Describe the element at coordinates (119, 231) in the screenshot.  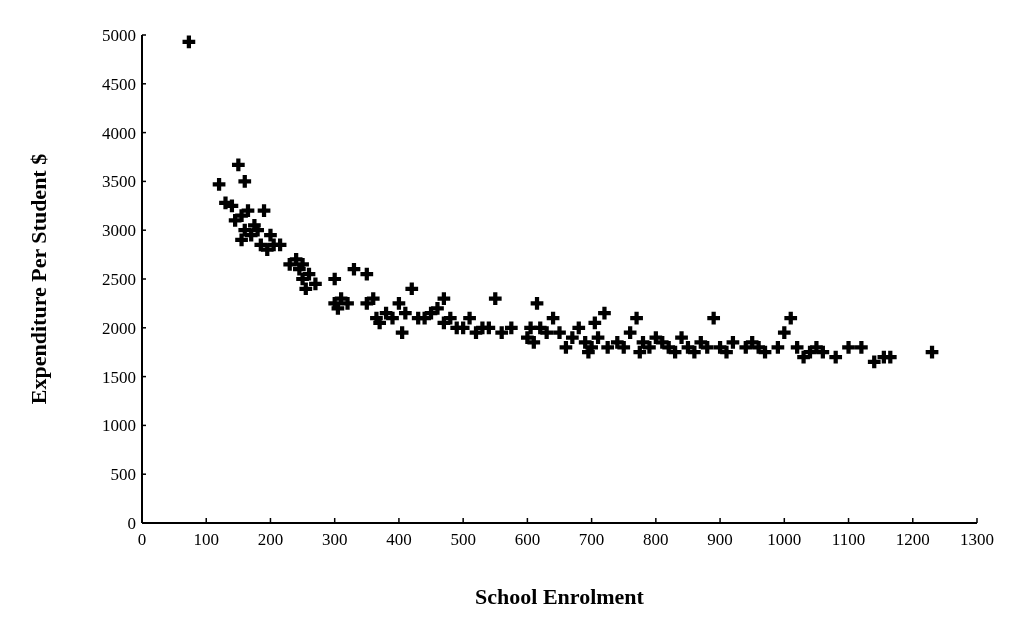
I see `y-tick-label: 3000` at that location.